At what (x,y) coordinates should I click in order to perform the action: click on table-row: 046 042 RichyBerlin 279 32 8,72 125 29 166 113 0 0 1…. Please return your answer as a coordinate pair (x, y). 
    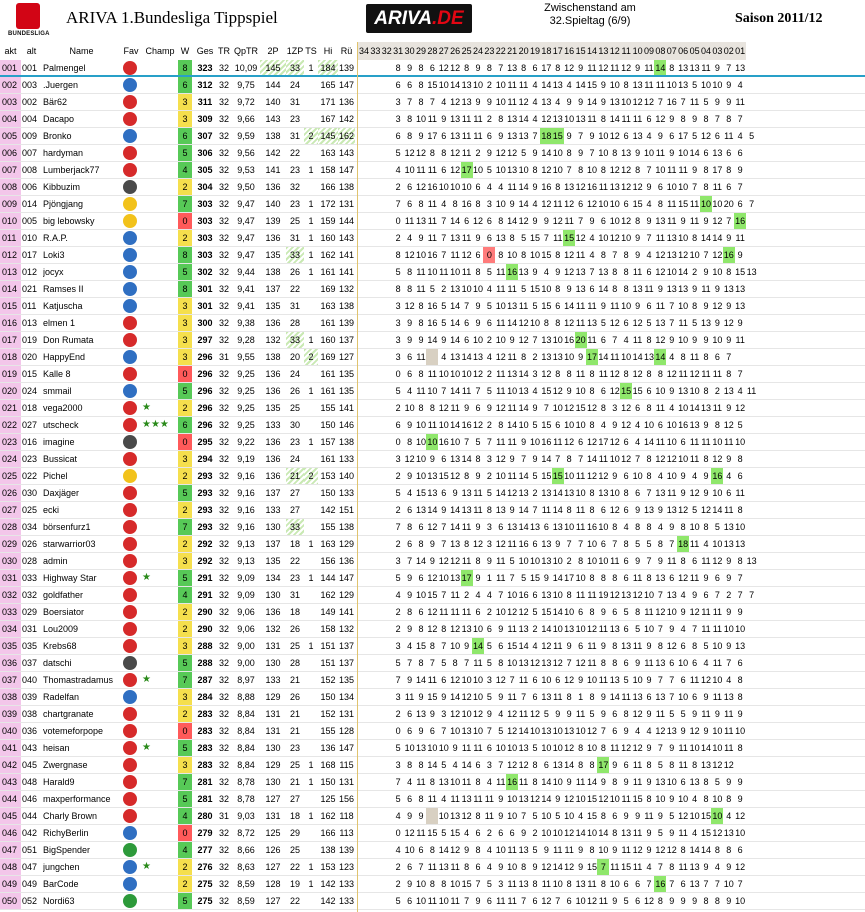
    Looking at the image, I should click on (432, 833).